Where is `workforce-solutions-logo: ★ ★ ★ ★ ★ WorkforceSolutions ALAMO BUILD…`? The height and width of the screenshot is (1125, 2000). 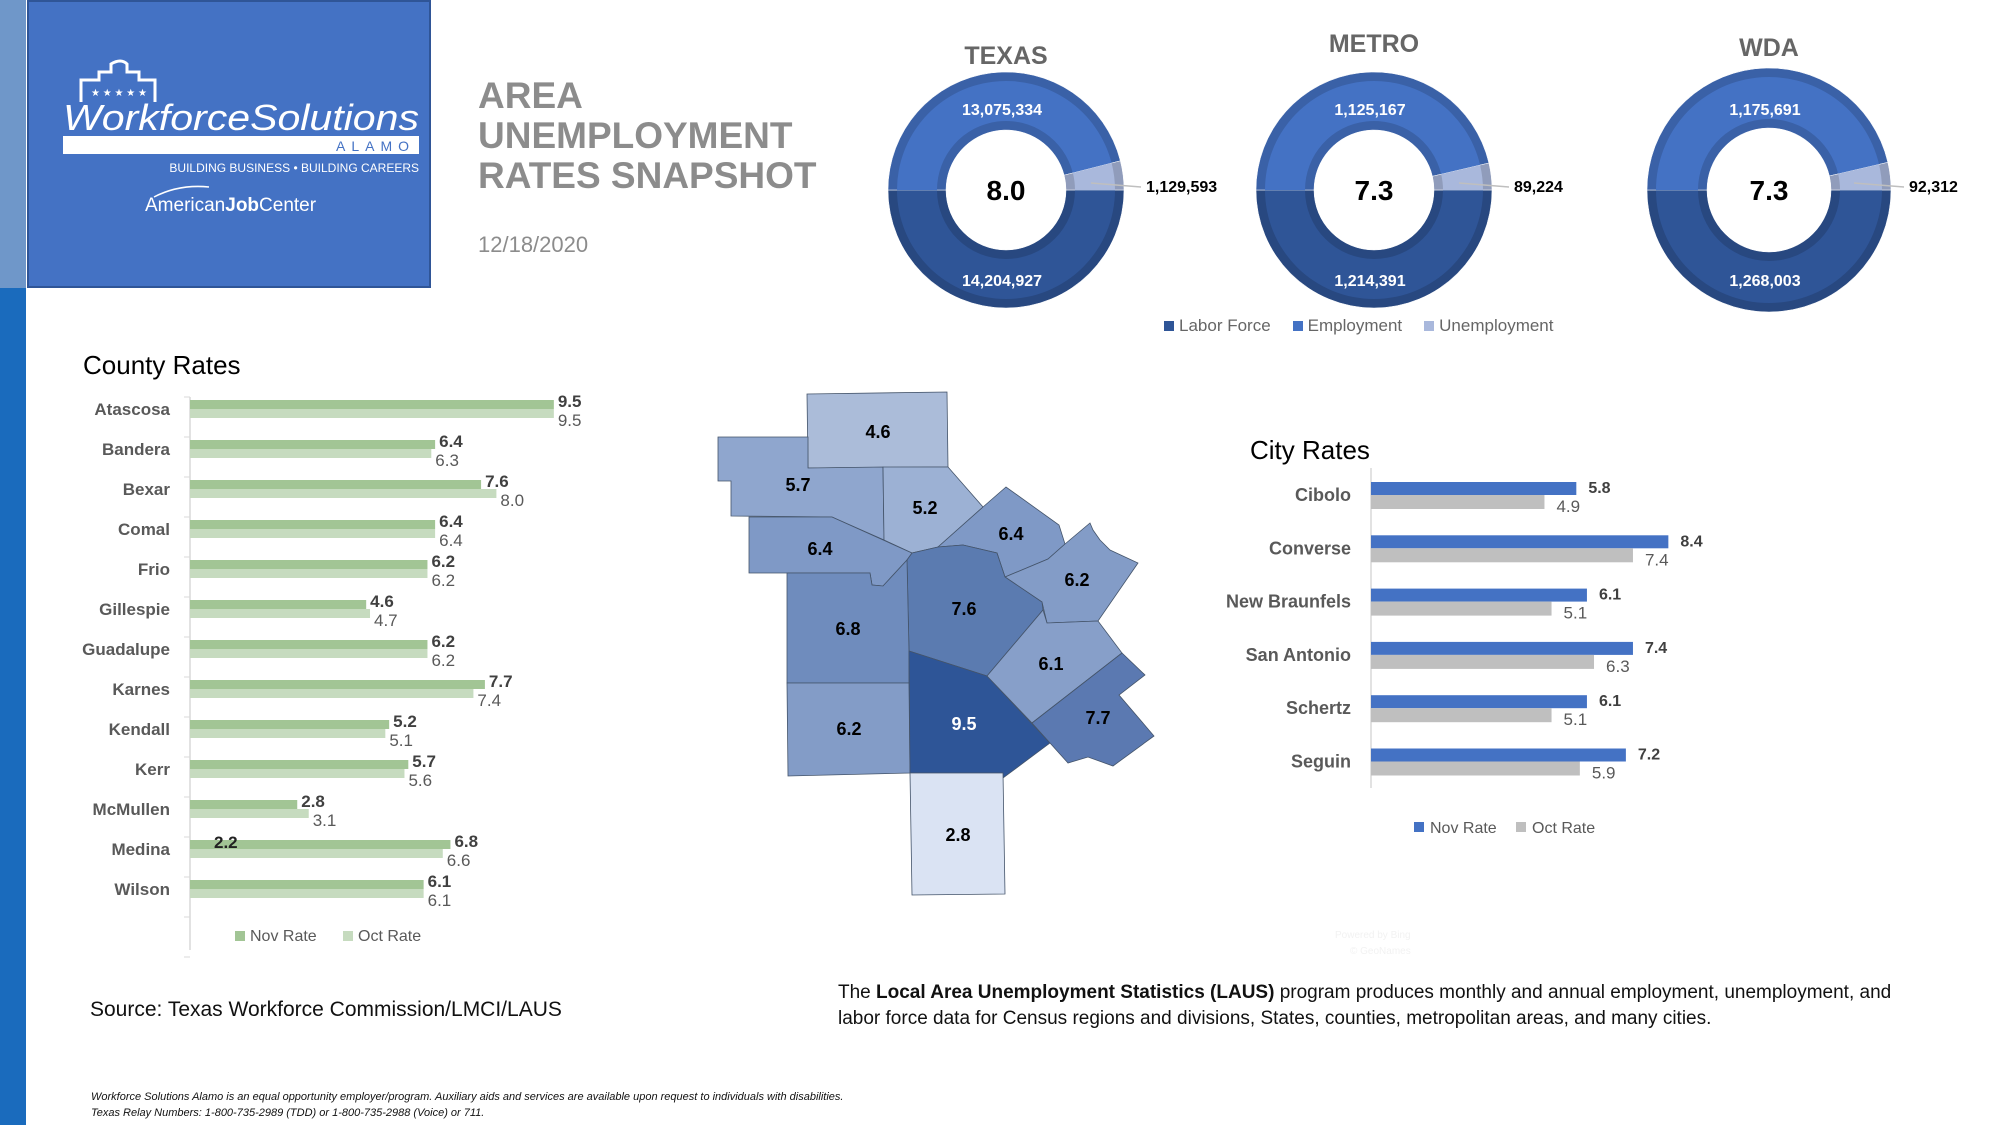 workforce-solutions-logo: ★ ★ ★ ★ ★ WorkforceSolutions ALAMO BUILD… is located at coordinates (229, 144).